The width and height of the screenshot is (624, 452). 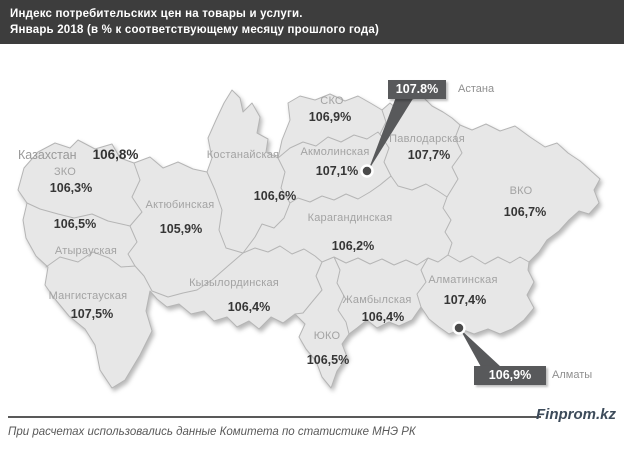 I want to click on region-value-almaty-region: 107,4%, so click(x=465, y=300).